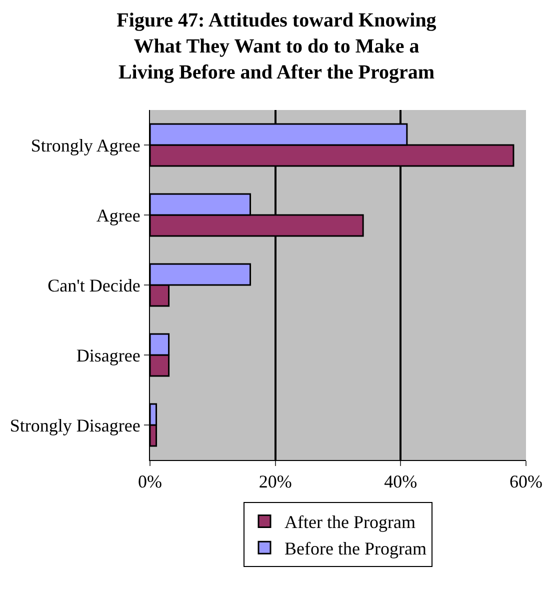 The height and width of the screenshot is (590, 553). What do you see at coordinates (94, 285) in the screenshot?
I see `y-tick-label: Can't Decide` at bounding box center [94, 285].